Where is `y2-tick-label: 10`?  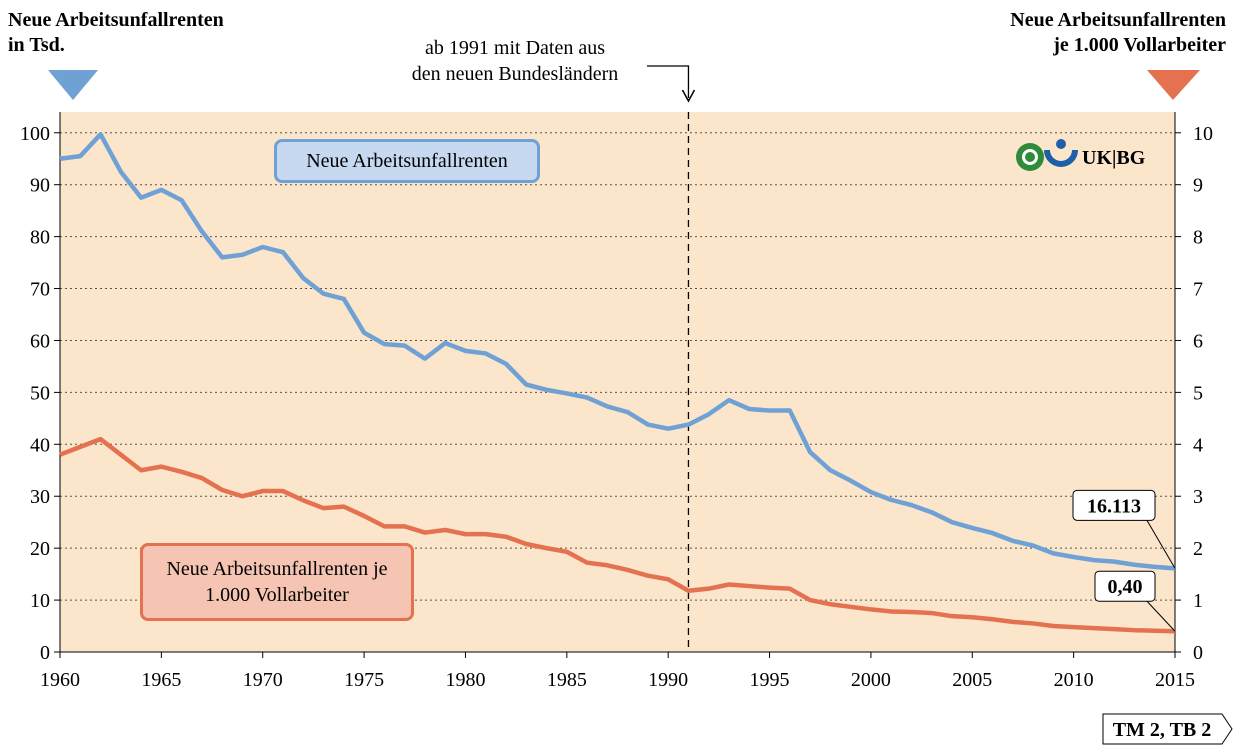
y2-tick-label: 10 is located at coordinates (1203, 134).